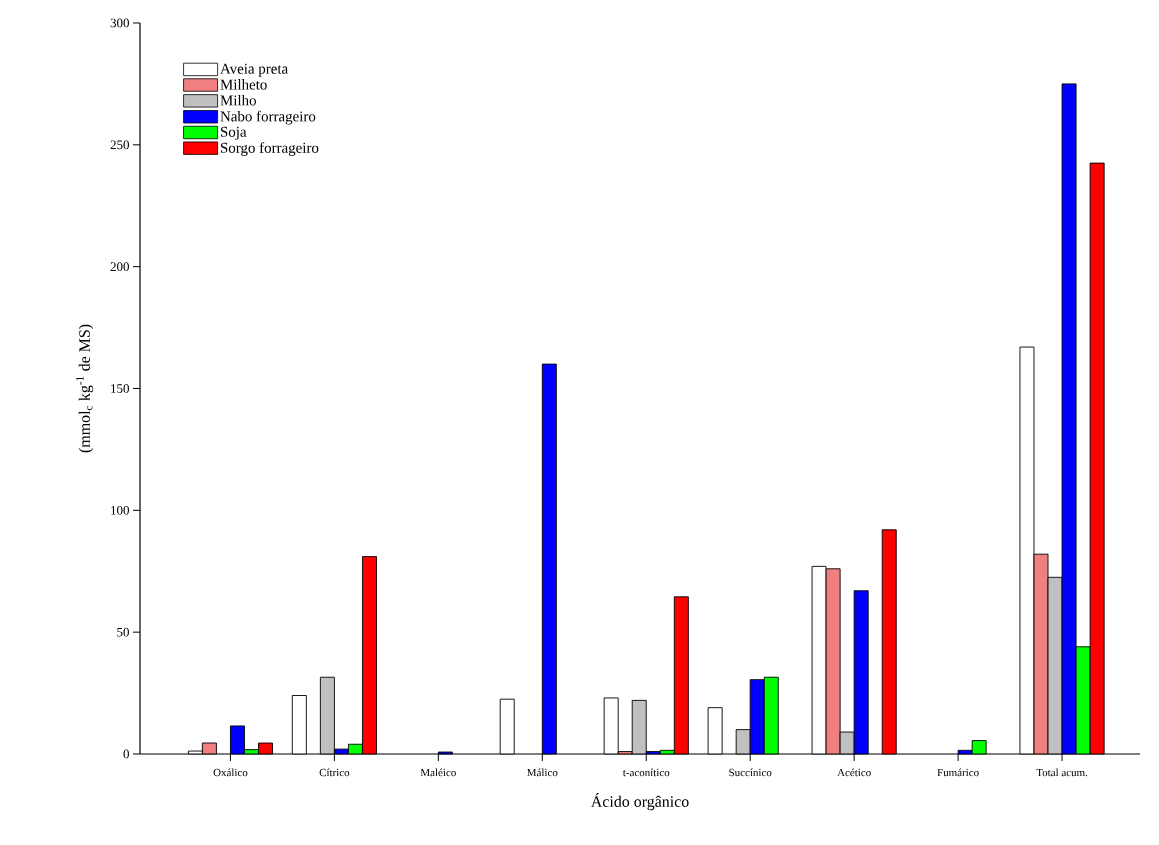  I want to click on y-tick-label: 150, so click(120, 388).